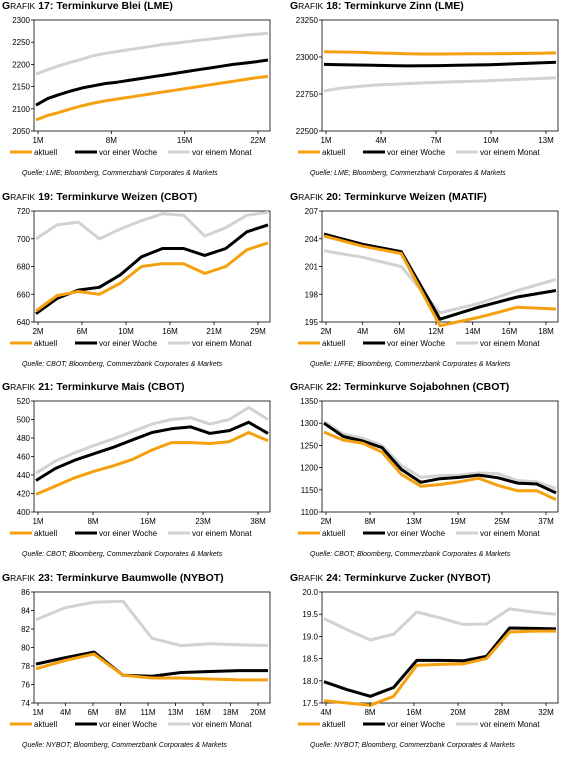 The width and height of the screenshot is (564, 764). Describe the element at coordinates (312, 239) in the screenshot. I see `y-tick-label: 204` at that location.